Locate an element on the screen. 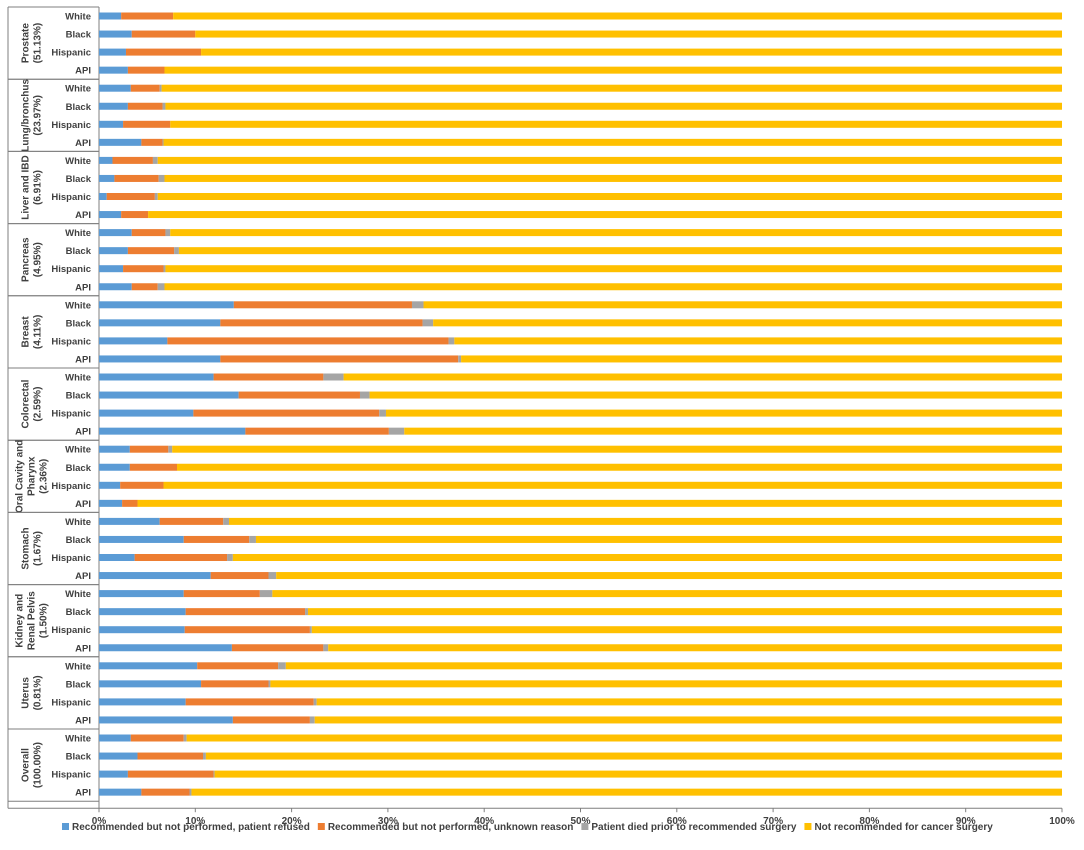 This screenshot has height=850, width=1084. x-tick-label: 80% is located at coordinates (869, 821).